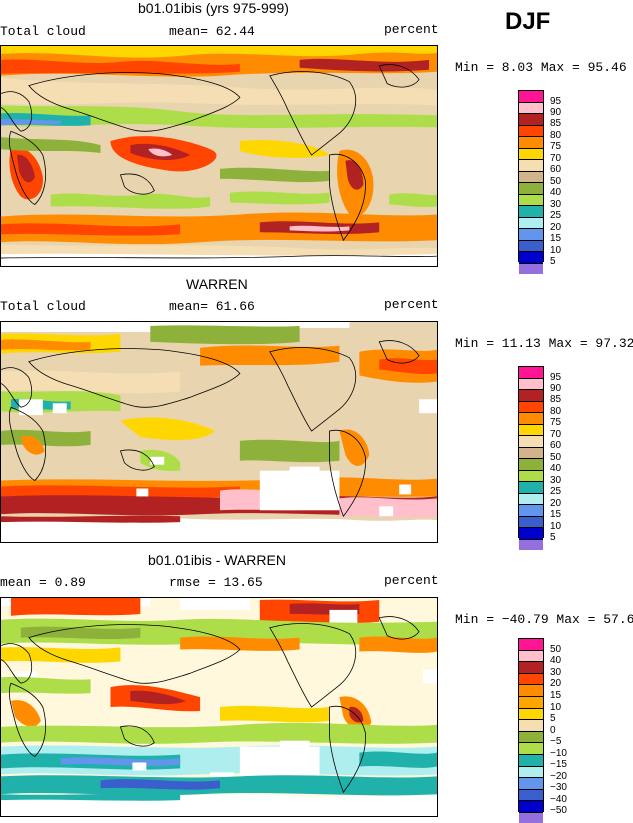  Describe the element at coordinates (556, 695) in the screenshot. I see `panel3-level: 15` at that location.